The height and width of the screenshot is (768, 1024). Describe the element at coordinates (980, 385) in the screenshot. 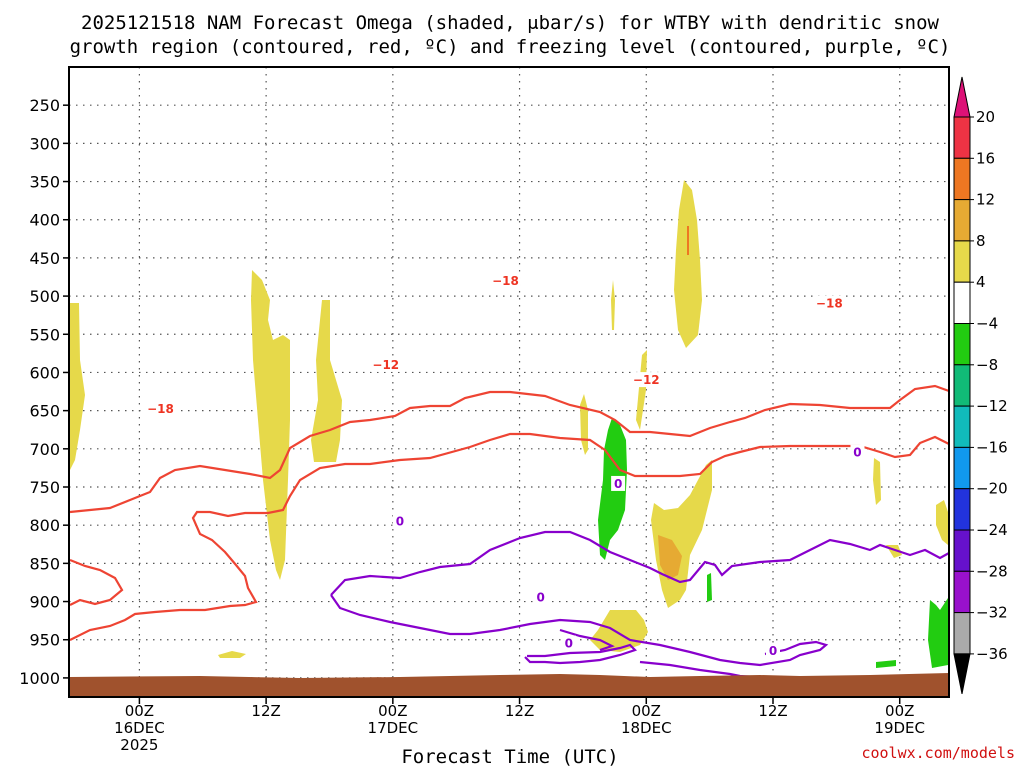

I see `omega-colorbar: 20 16 12 8 4 −4 −8 −12 −16 −20 −24 −28 −32 −36` at that location.